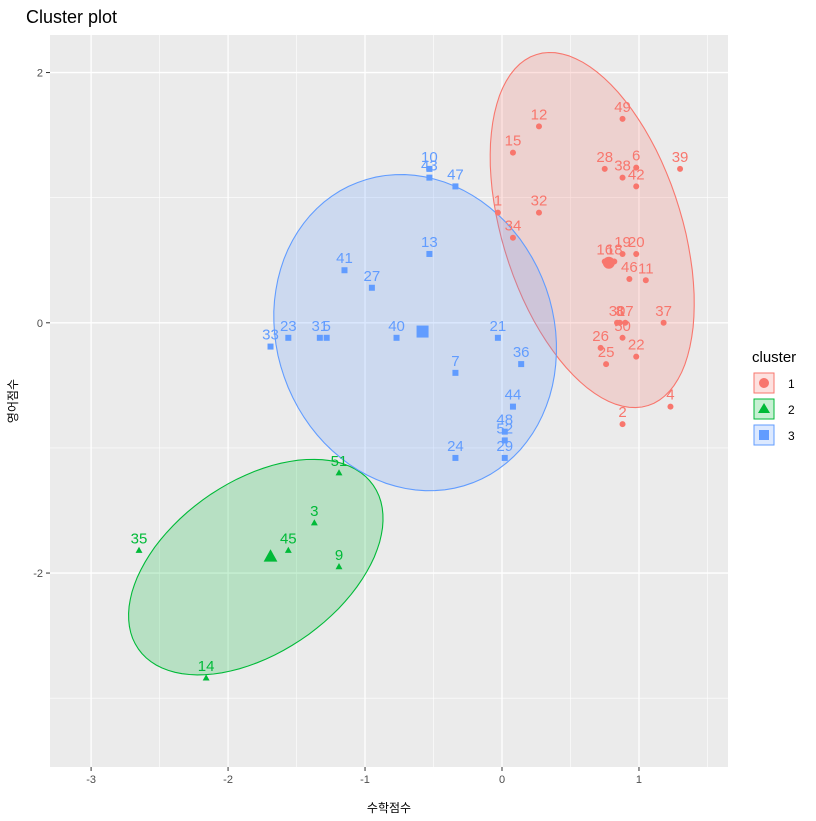 This screenshot has height=821, width=816. I want to click on point-label: 17, so click(625, 311).